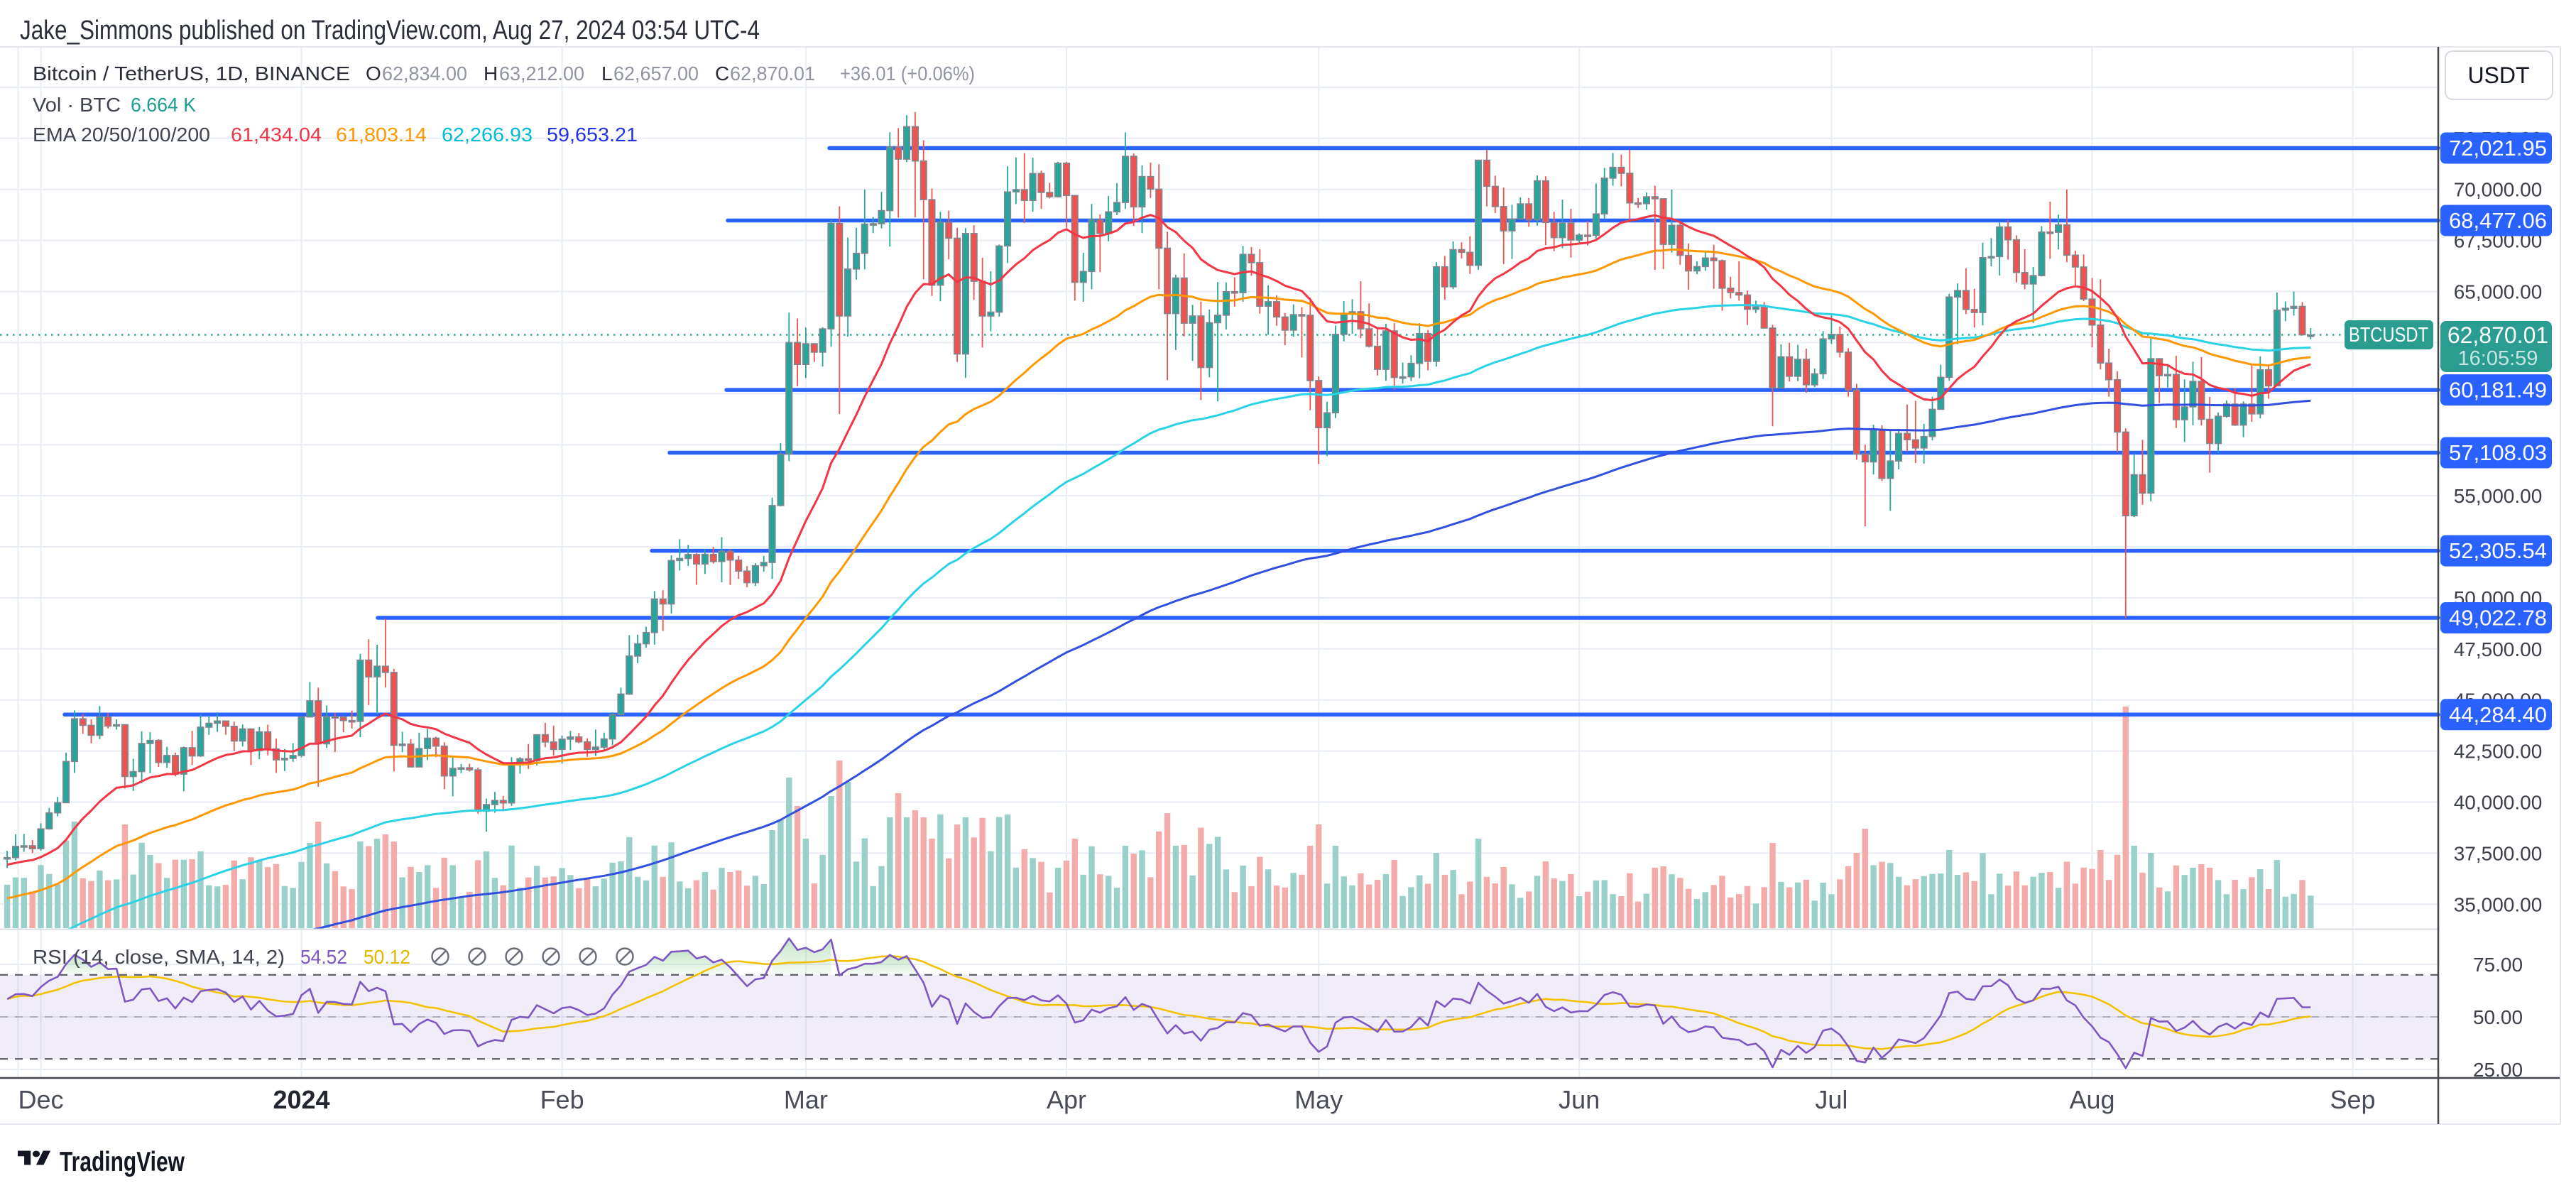 This screenshot has height=1193, width=2576. What do you see at coordinates (2498, 965) in the screenshot?
I see `svg-text: 75.00` at bounding box center [2498, 965].